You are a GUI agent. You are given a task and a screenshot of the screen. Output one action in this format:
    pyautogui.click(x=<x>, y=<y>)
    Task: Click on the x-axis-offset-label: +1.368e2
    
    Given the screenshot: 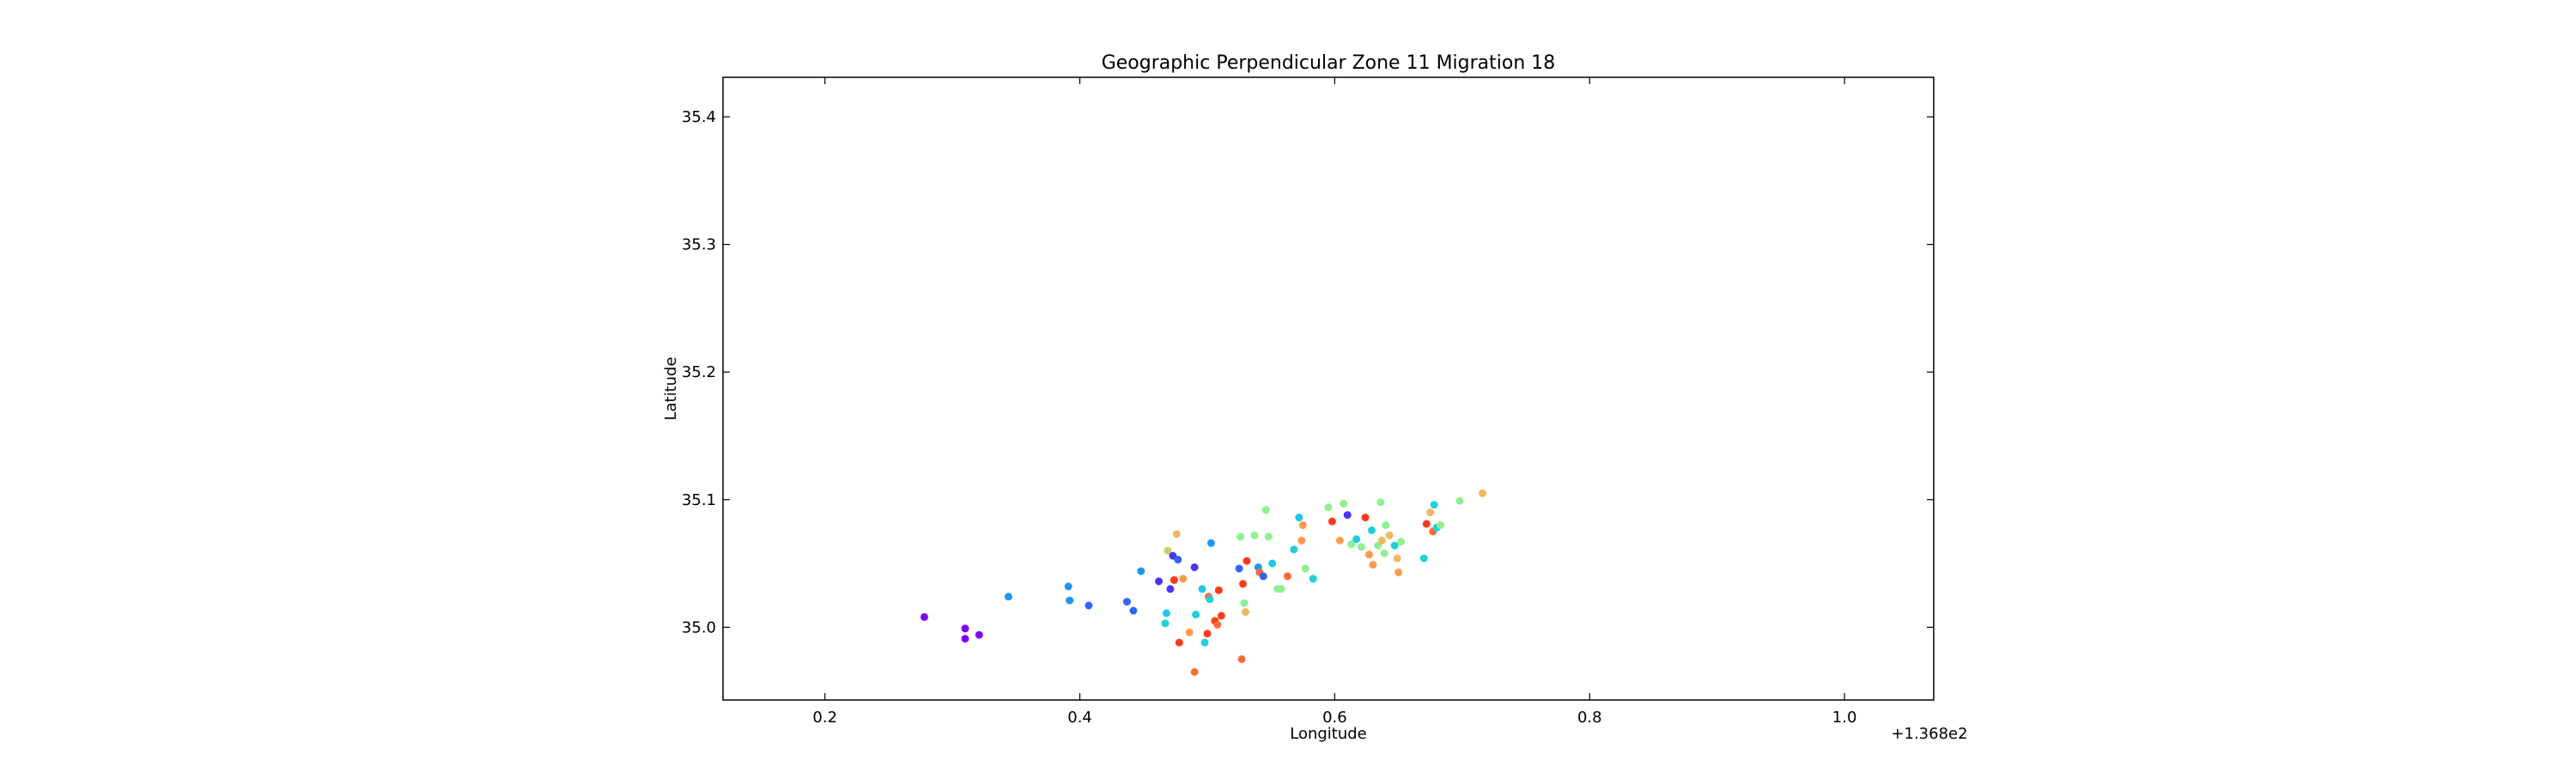 What is the action you would take?
    pyautogui.click(x=1929, y=734)
    